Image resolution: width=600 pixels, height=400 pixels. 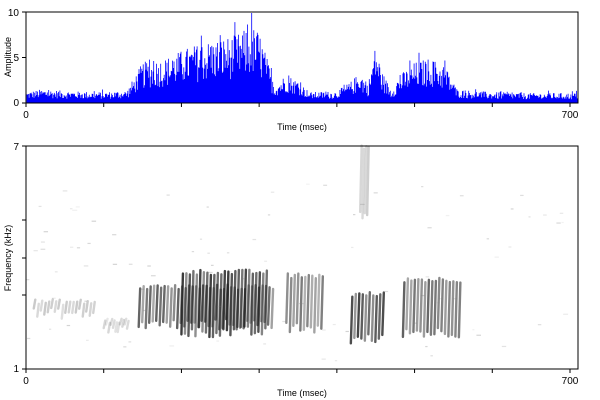 What do you see at coordinates (16, 103) in the screenshot?
I see `amplitude-y-tick-0: 0` at bounding box center [16, 103].